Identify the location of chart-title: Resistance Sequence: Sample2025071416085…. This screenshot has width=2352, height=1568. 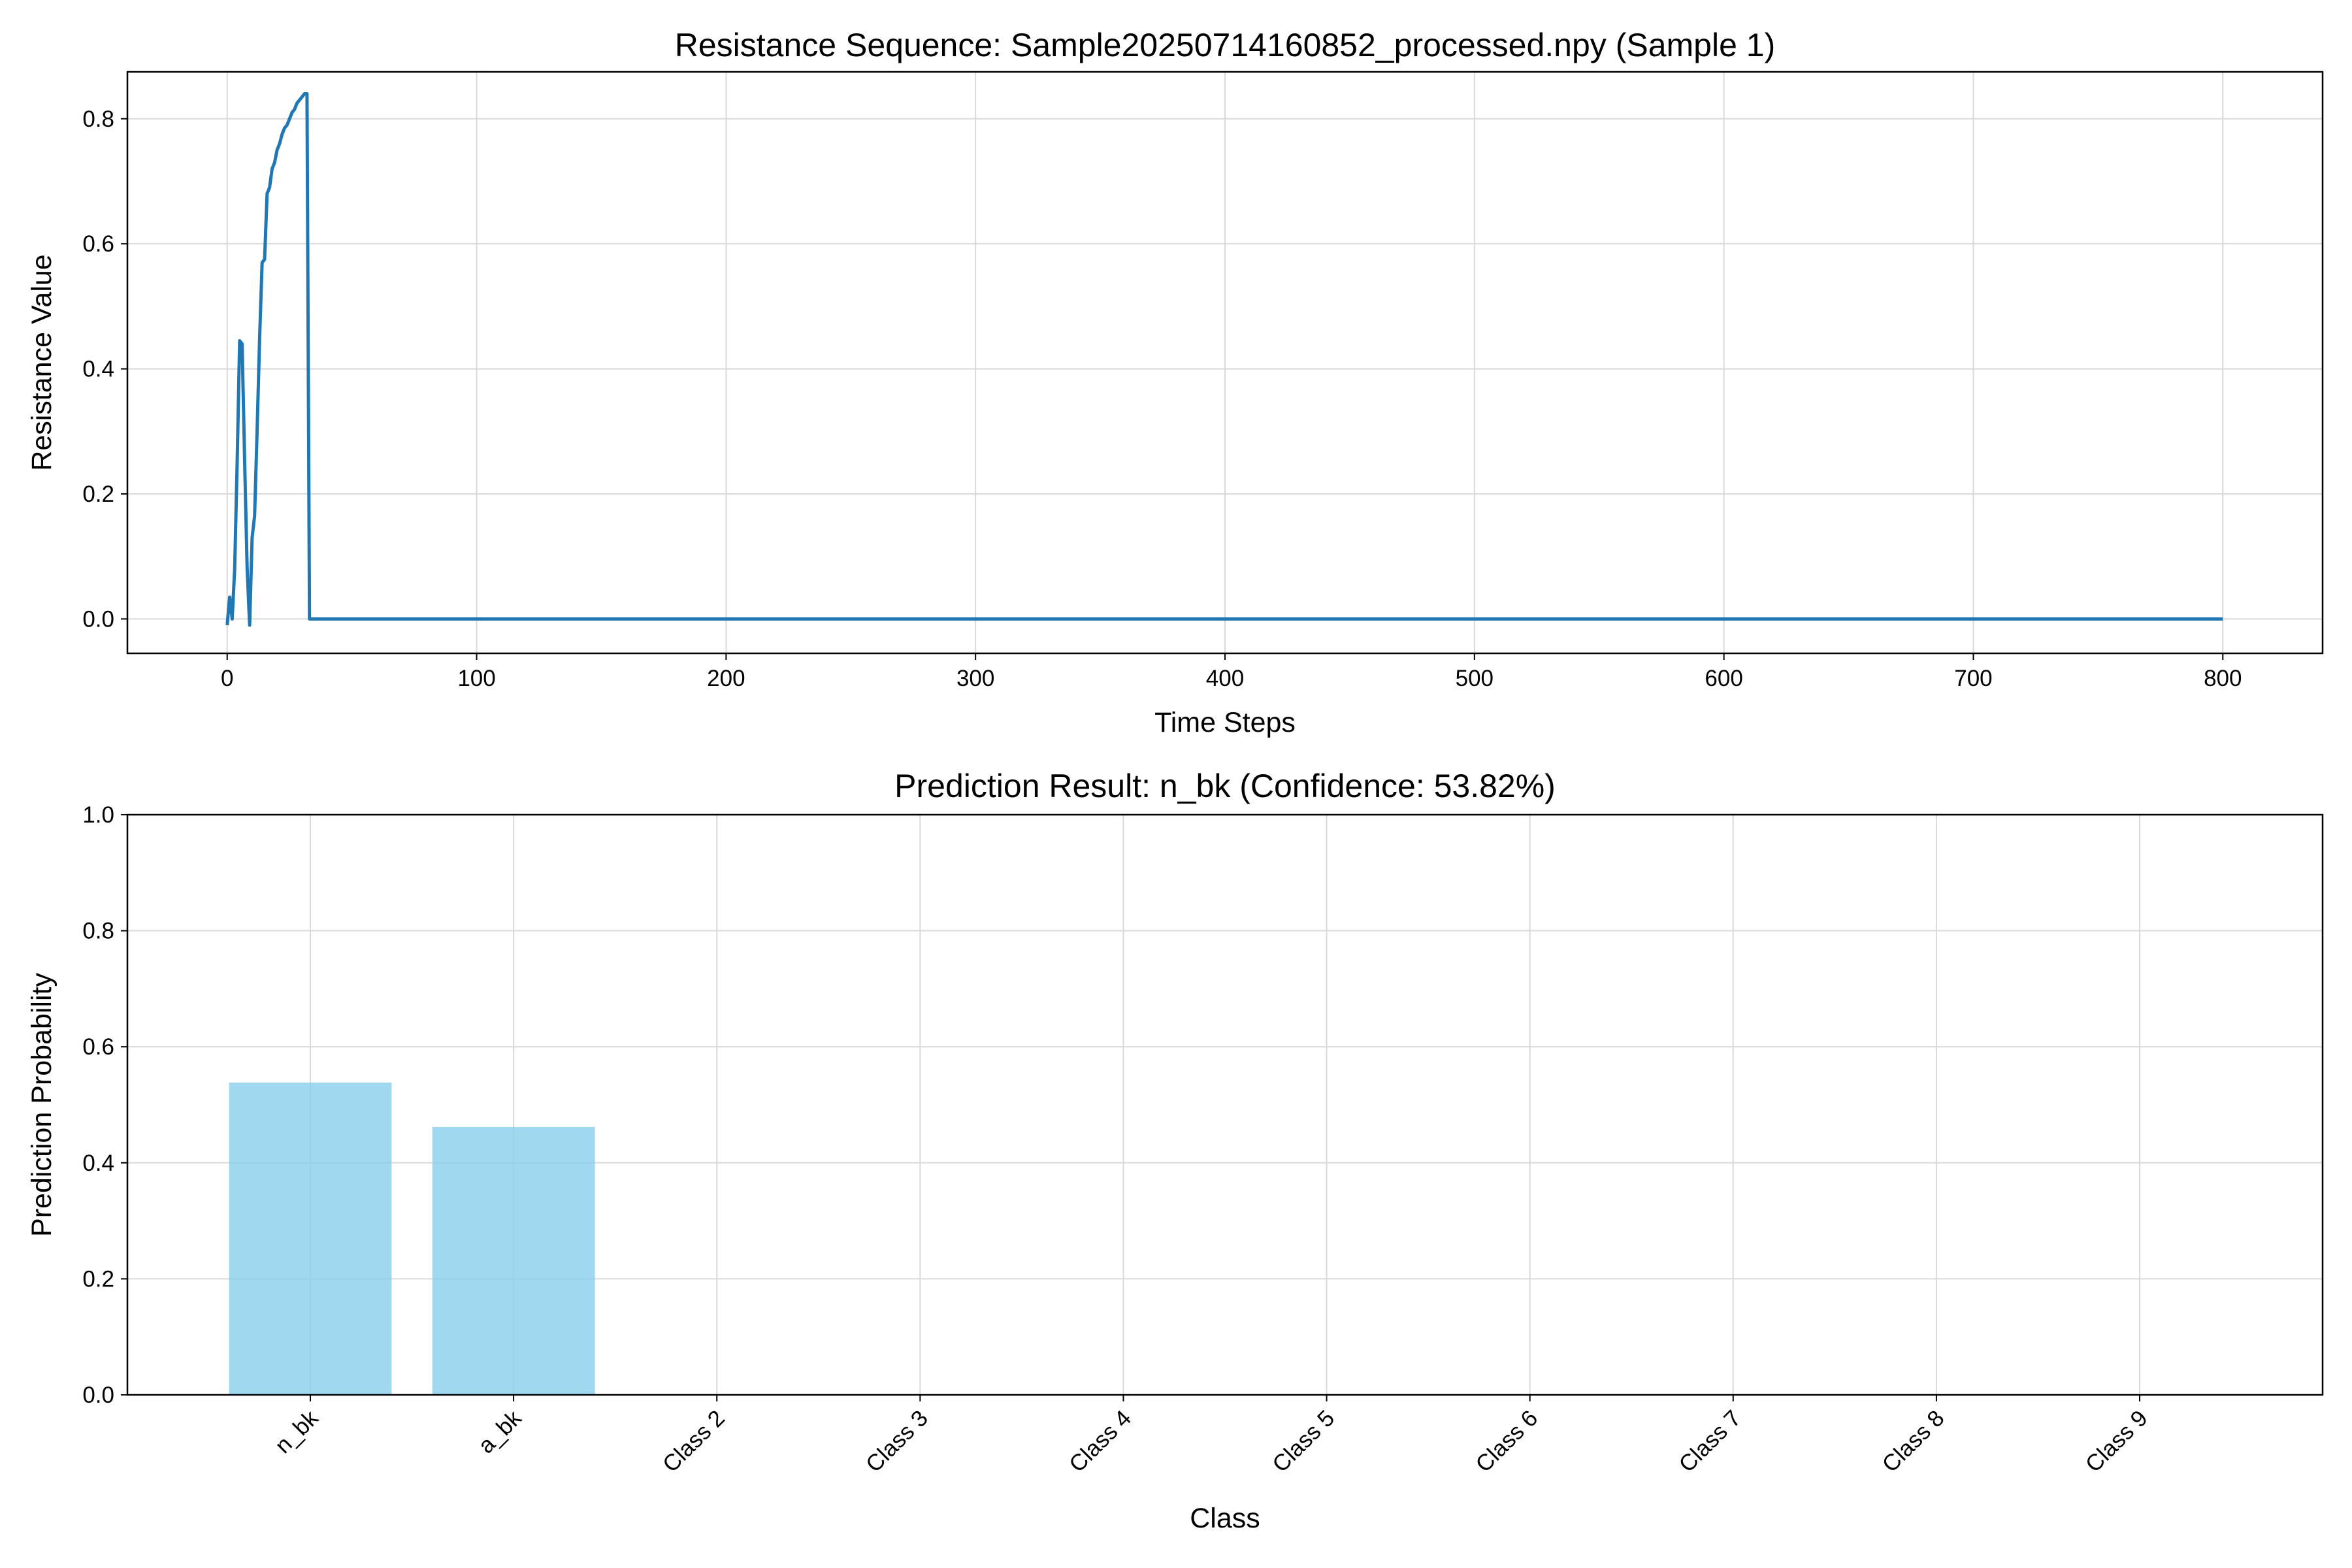
(1225, 45).